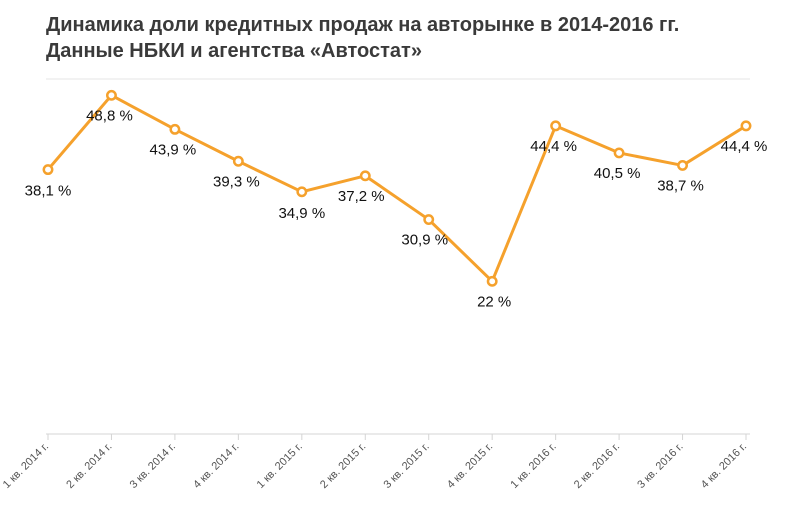 The height and width of the screenshot is (517, 800). What do you see at coordinates (680, 185) in the screenshot?
I see `data-label: 38,7 %` at bounding box center [680, 185].